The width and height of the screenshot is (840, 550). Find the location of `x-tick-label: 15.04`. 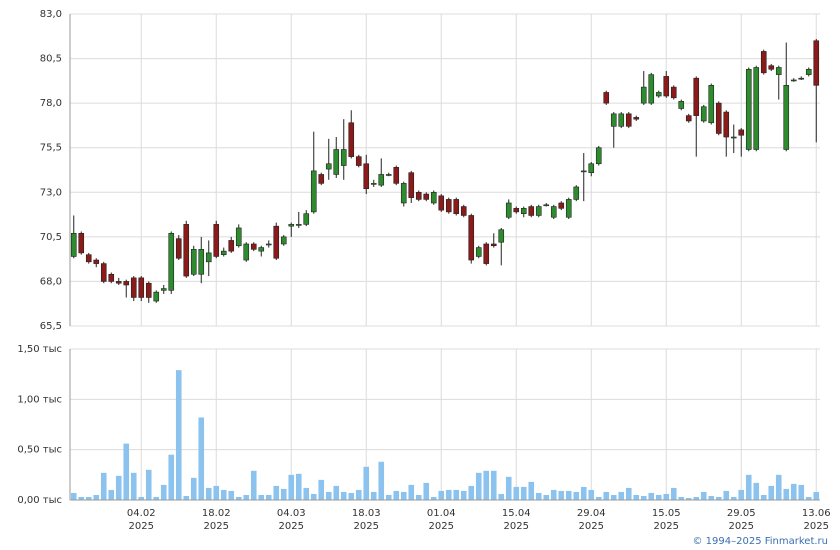

x-tick-label: 15.04 is located at coordinates (516, 513).